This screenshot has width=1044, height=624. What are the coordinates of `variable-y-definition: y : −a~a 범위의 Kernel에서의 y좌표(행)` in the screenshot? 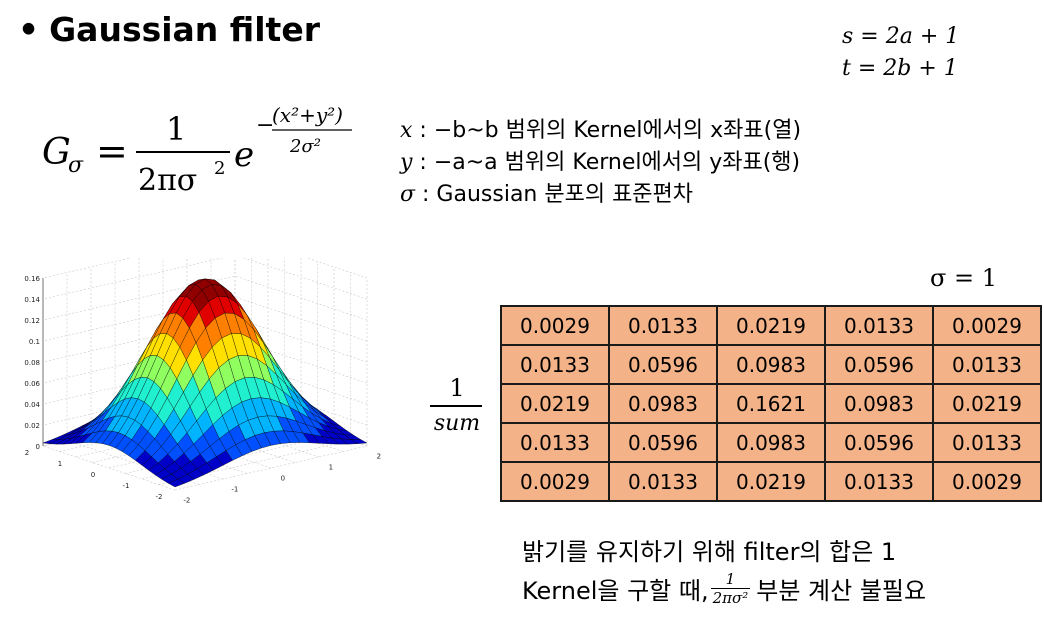 It's located at (600, 160).